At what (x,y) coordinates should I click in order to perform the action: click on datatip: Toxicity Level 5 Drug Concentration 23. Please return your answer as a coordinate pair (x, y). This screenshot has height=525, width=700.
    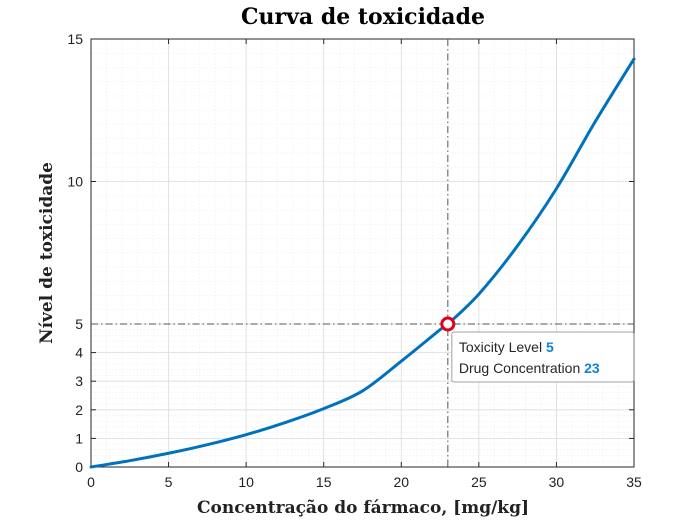
    Looking at the image, I should click on (543, 357).